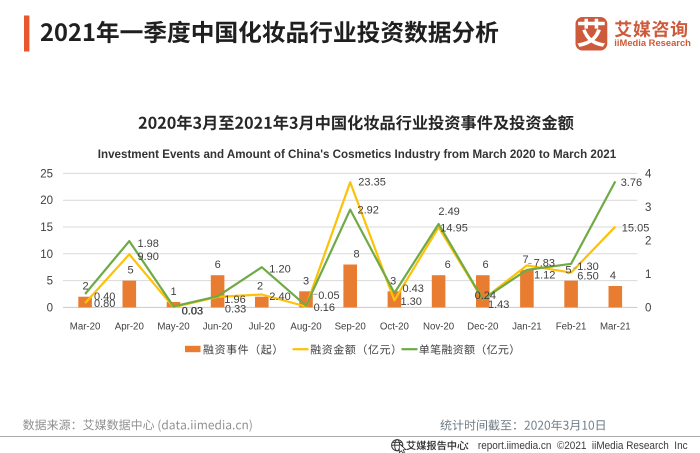  I want to click on svg-text: 14.95, so click(454, 228).